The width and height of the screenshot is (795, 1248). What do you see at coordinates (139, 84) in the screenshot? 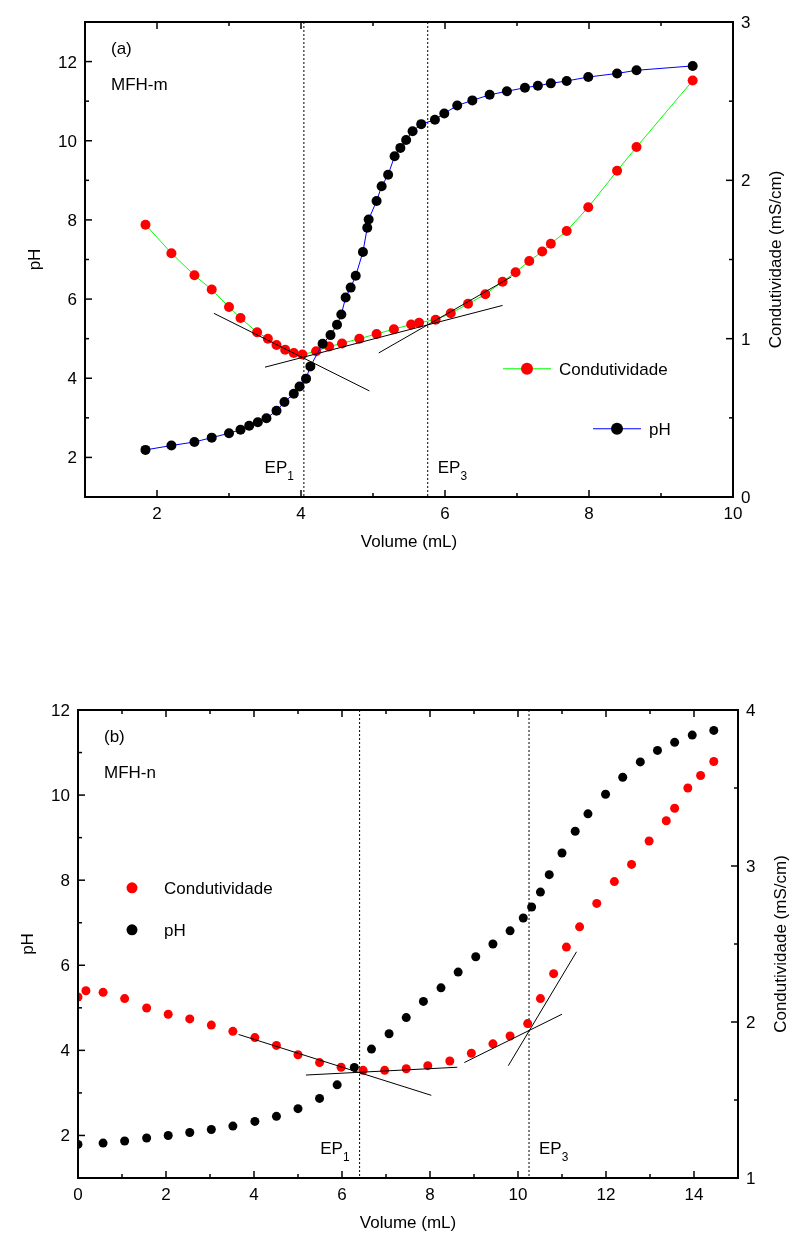
I see `annotation: MFH-m` at bounding box center [139, 84].